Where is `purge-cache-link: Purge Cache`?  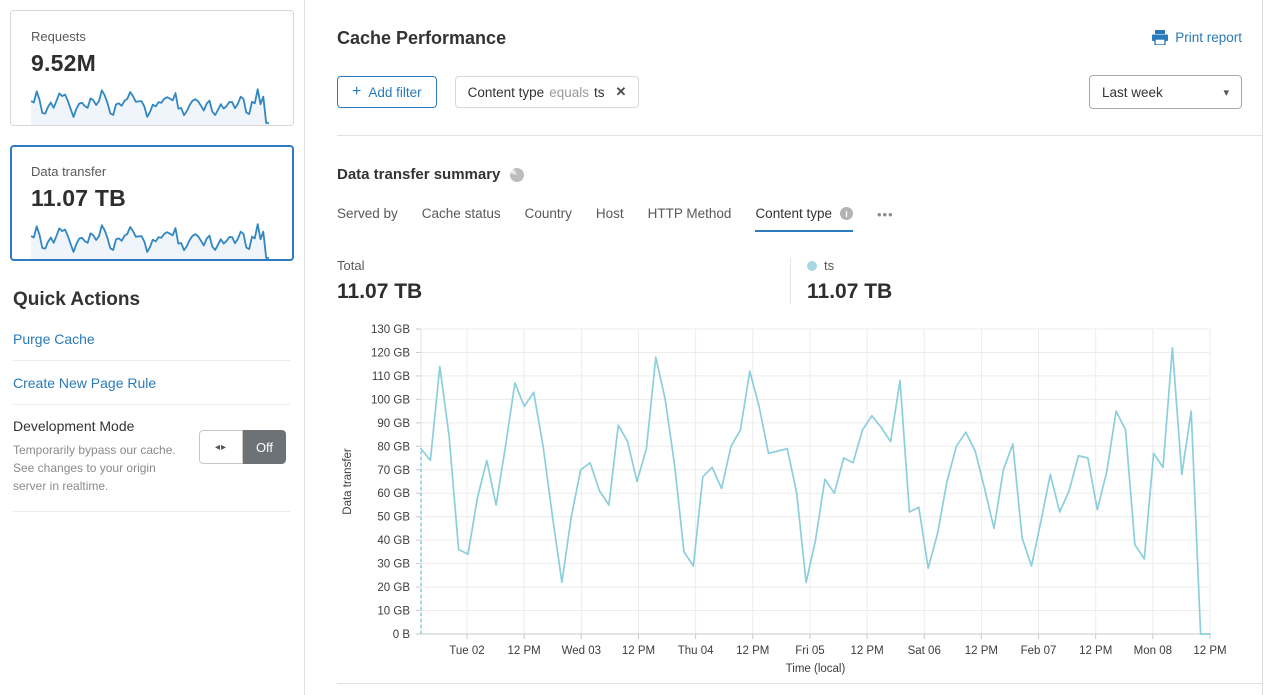
purge-cache-link: Purge Cache is located at coordinates (151, 339).